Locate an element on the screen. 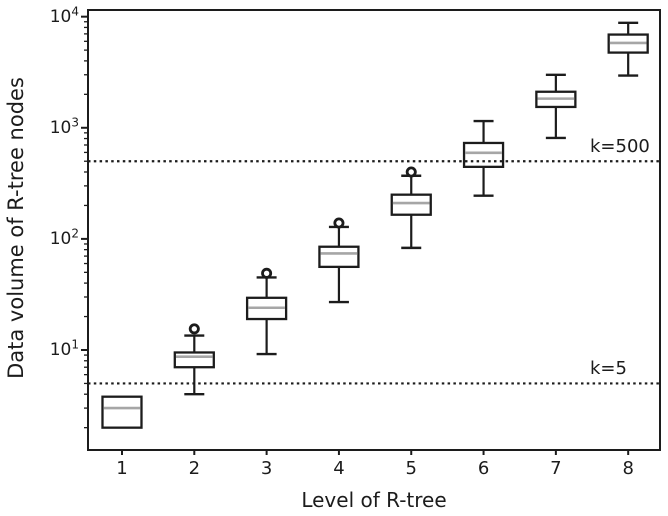 The height and width of the screenshot is (516, 668). x-tick-label: 3 is located at coordinates (266, 468).